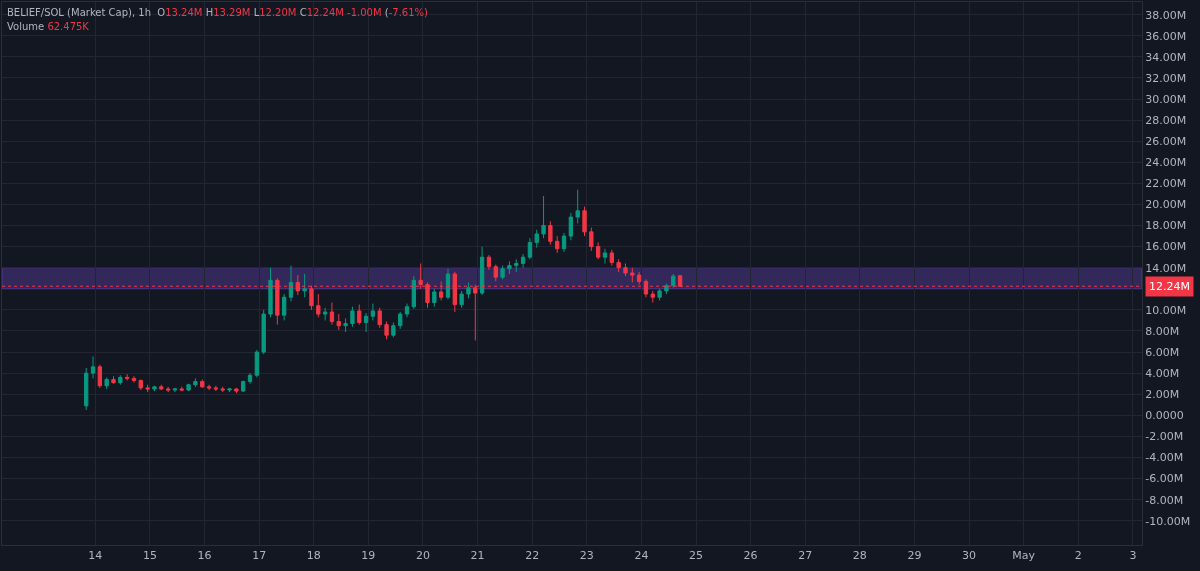  What do you see at coordinates (914, 556) in the screenshot?
I see `x-tick-label: 29` at bounding box center [914, 556].